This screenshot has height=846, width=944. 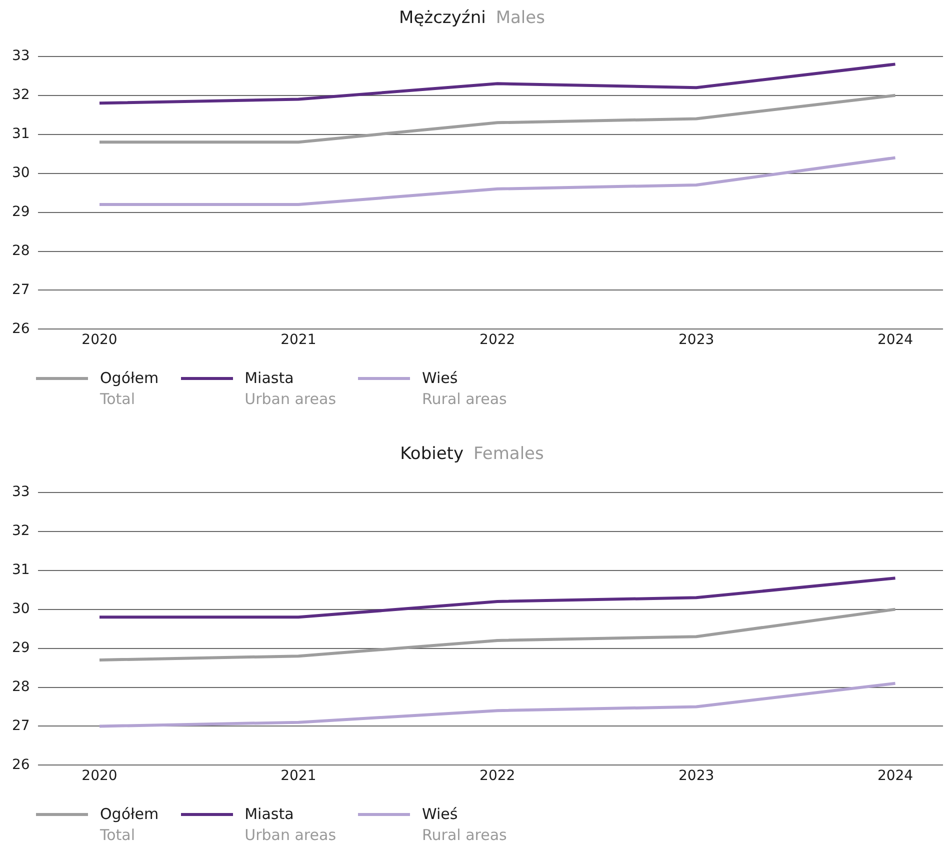 What do you see at coordinates (509, 454) in the screenshot?
I see `chart-subtitle: Females` at bounding box center [509, 454].